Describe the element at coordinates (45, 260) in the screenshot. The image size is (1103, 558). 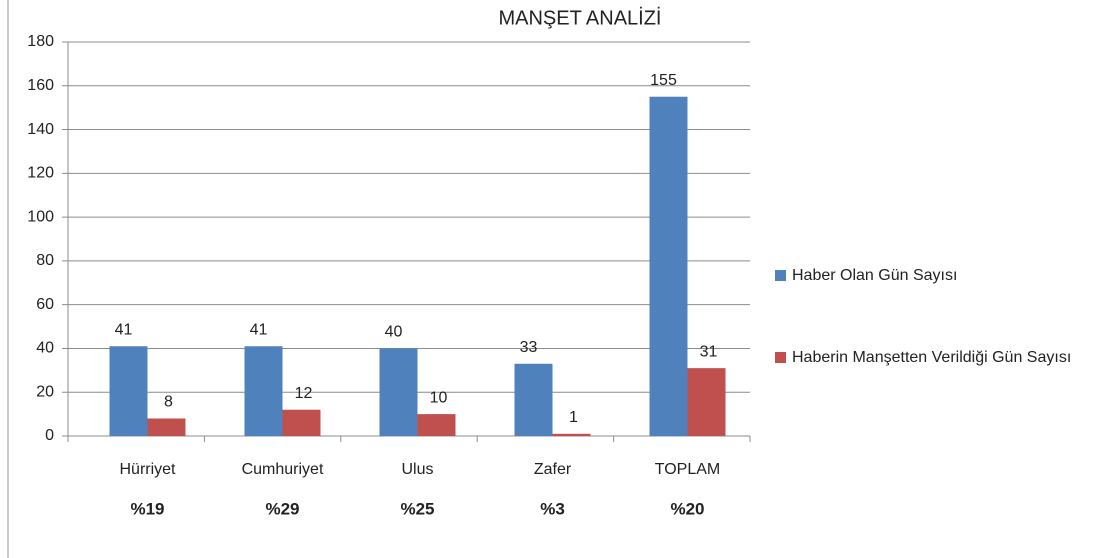
I see `y-tick-label: 80` at that location.